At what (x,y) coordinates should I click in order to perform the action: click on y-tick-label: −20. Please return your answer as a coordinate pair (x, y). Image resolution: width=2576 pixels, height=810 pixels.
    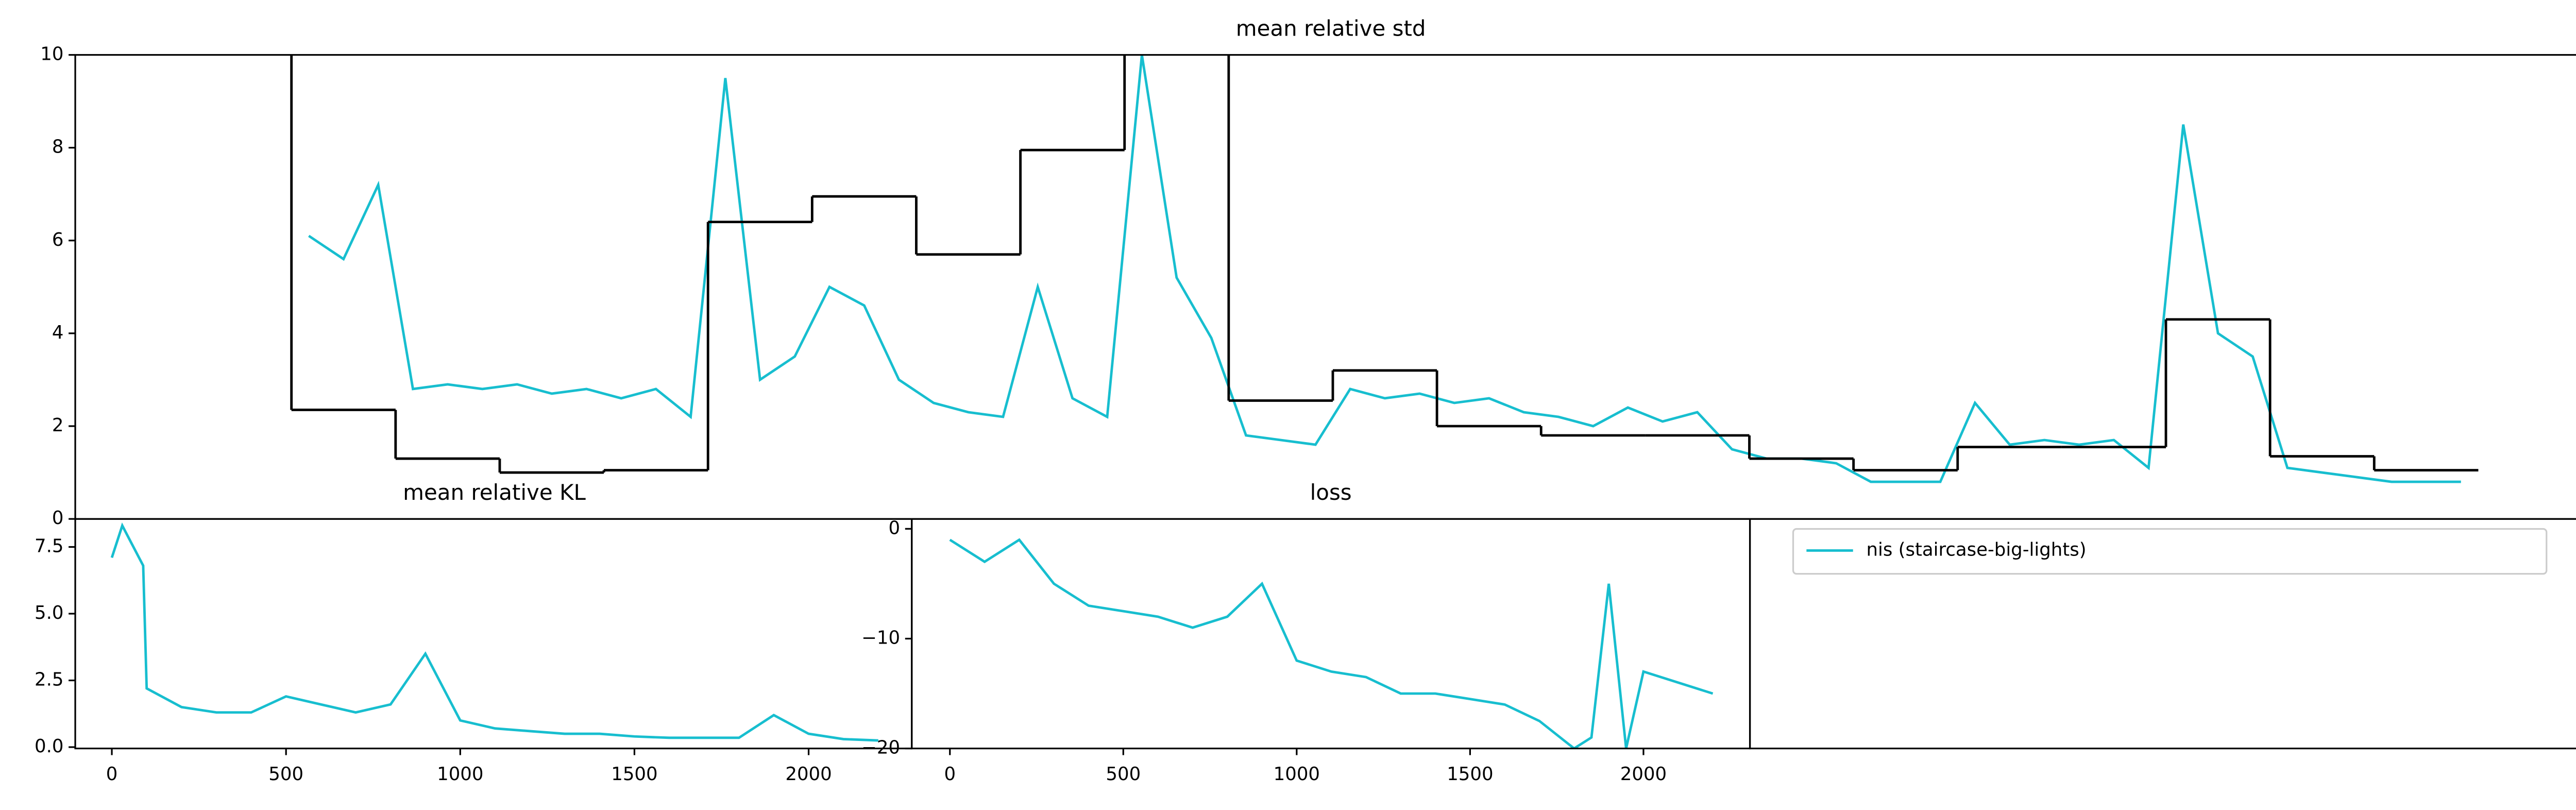
    Looking at the image, I should click on (880, 747).